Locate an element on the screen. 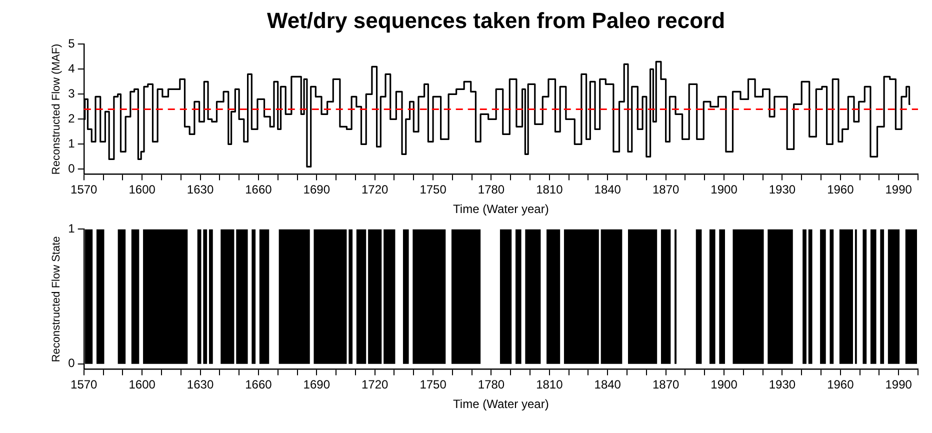 Image resolution: width=932 pixels, height=433 pixels. y-axis-title: Reconstructed Flow (MAF) is located at coordinates (56, 109).